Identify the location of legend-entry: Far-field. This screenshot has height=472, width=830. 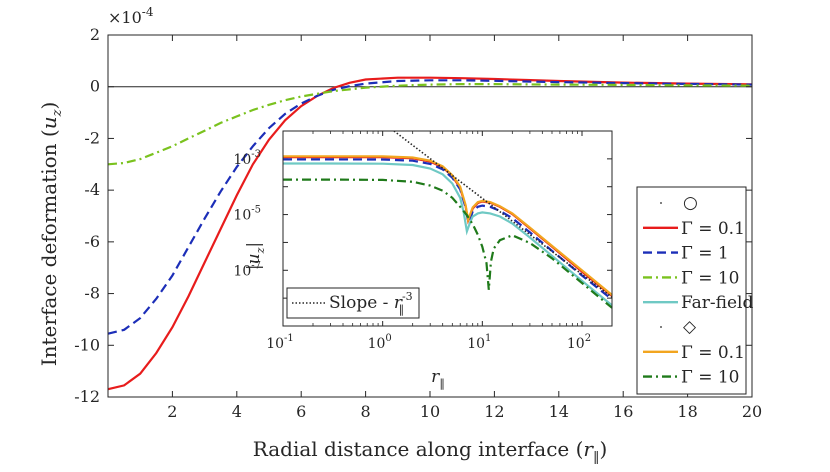
(698, 303).